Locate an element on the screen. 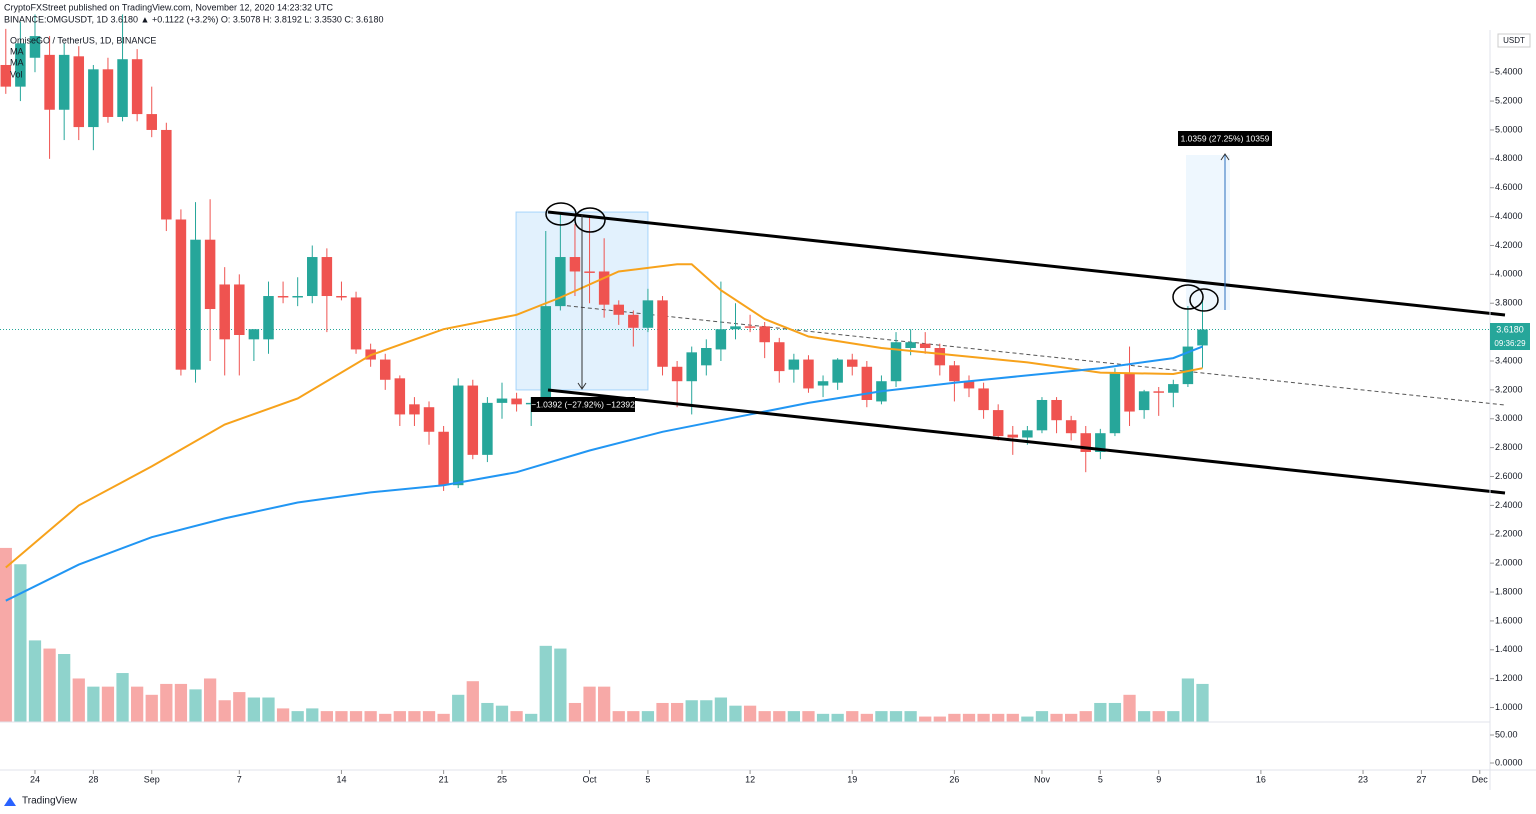  x-tick-label: 23 is located at coordinates (1363, 779).